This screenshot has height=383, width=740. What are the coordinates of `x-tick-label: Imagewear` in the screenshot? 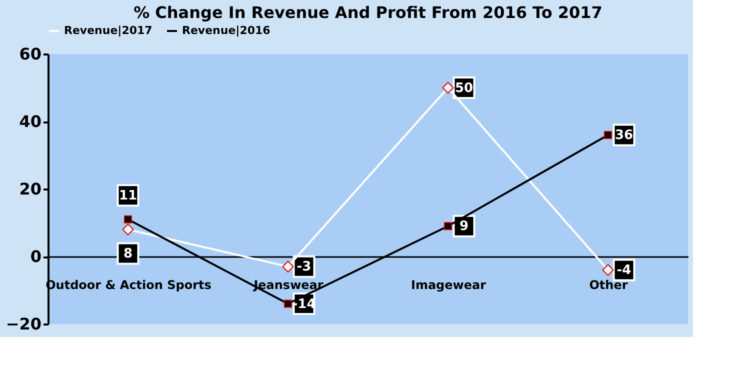 It's located at (448, 285).